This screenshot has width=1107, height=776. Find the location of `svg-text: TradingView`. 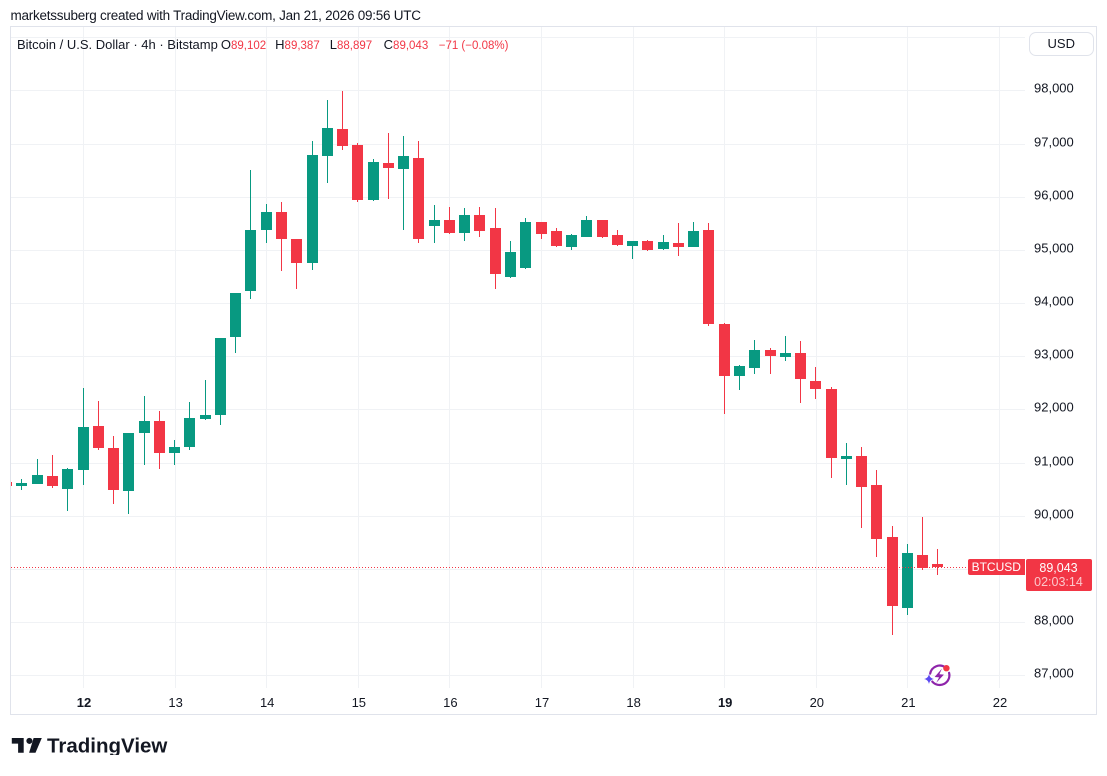

svg-text: TradingView is located at coordinates (107, 746).